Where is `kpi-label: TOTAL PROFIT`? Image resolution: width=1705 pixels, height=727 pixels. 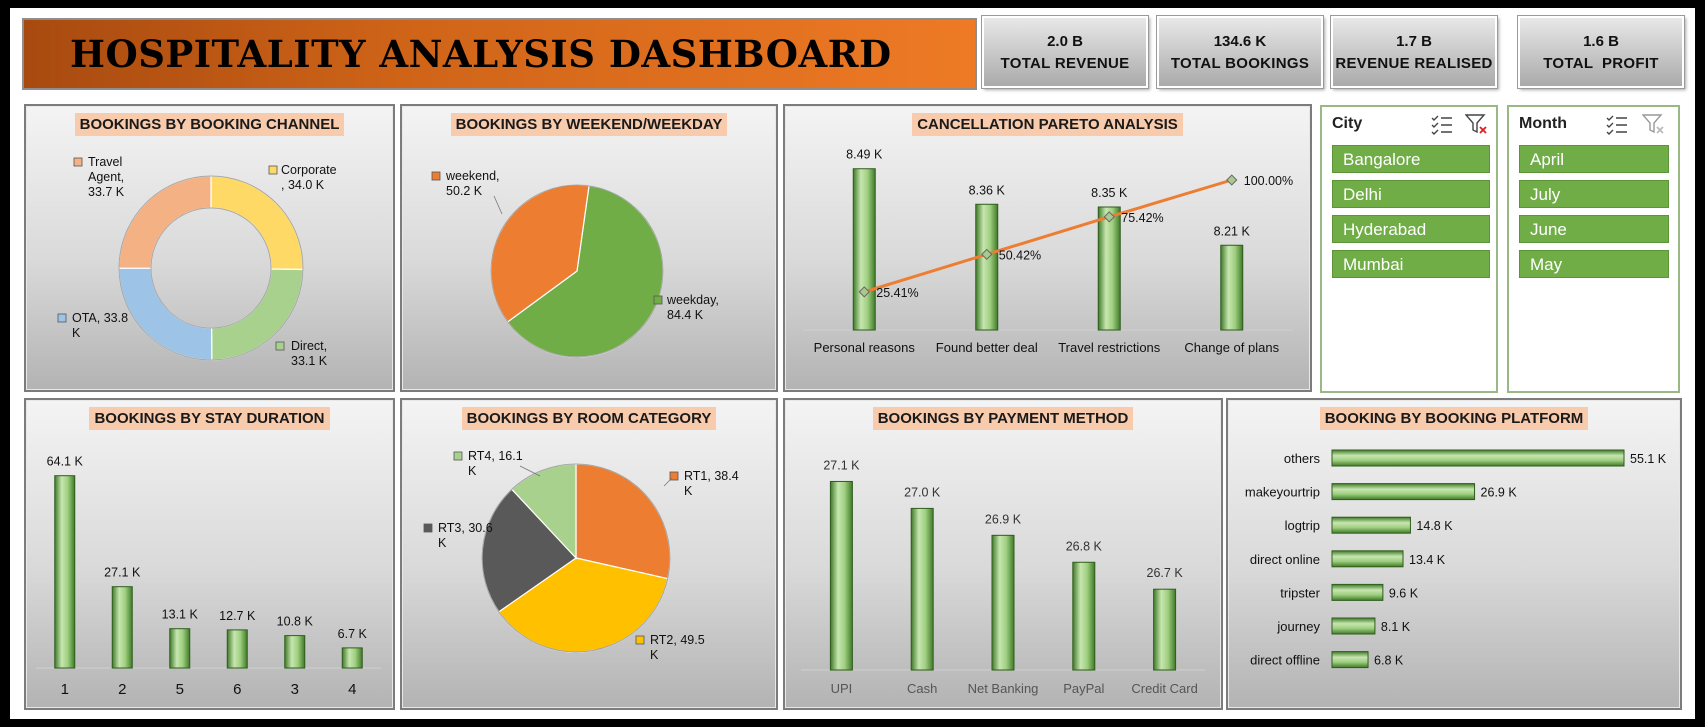 kpi-label: TOTAL PROFIT is located at coordinates (1601, 63).